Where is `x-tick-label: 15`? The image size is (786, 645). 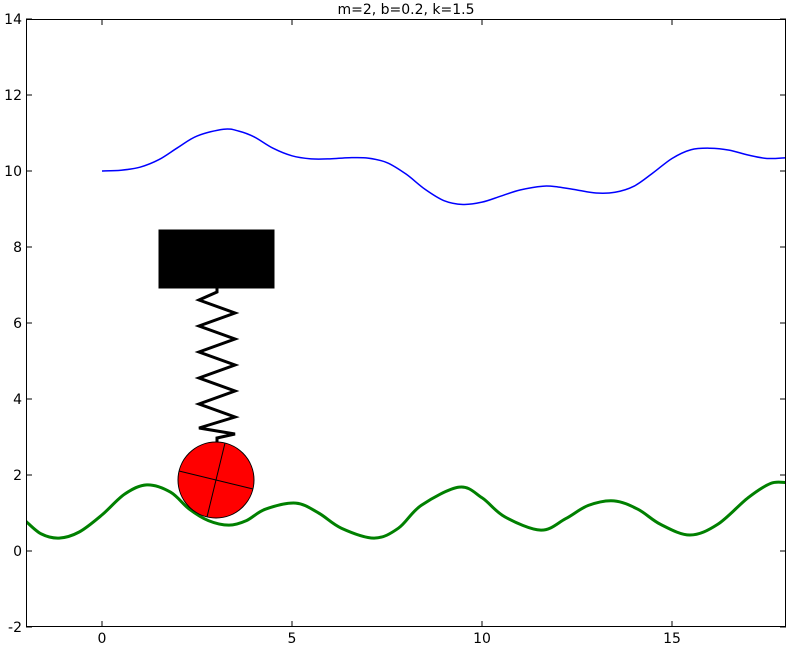
x-tick-label: 15 is located at coordinates (672, 638).